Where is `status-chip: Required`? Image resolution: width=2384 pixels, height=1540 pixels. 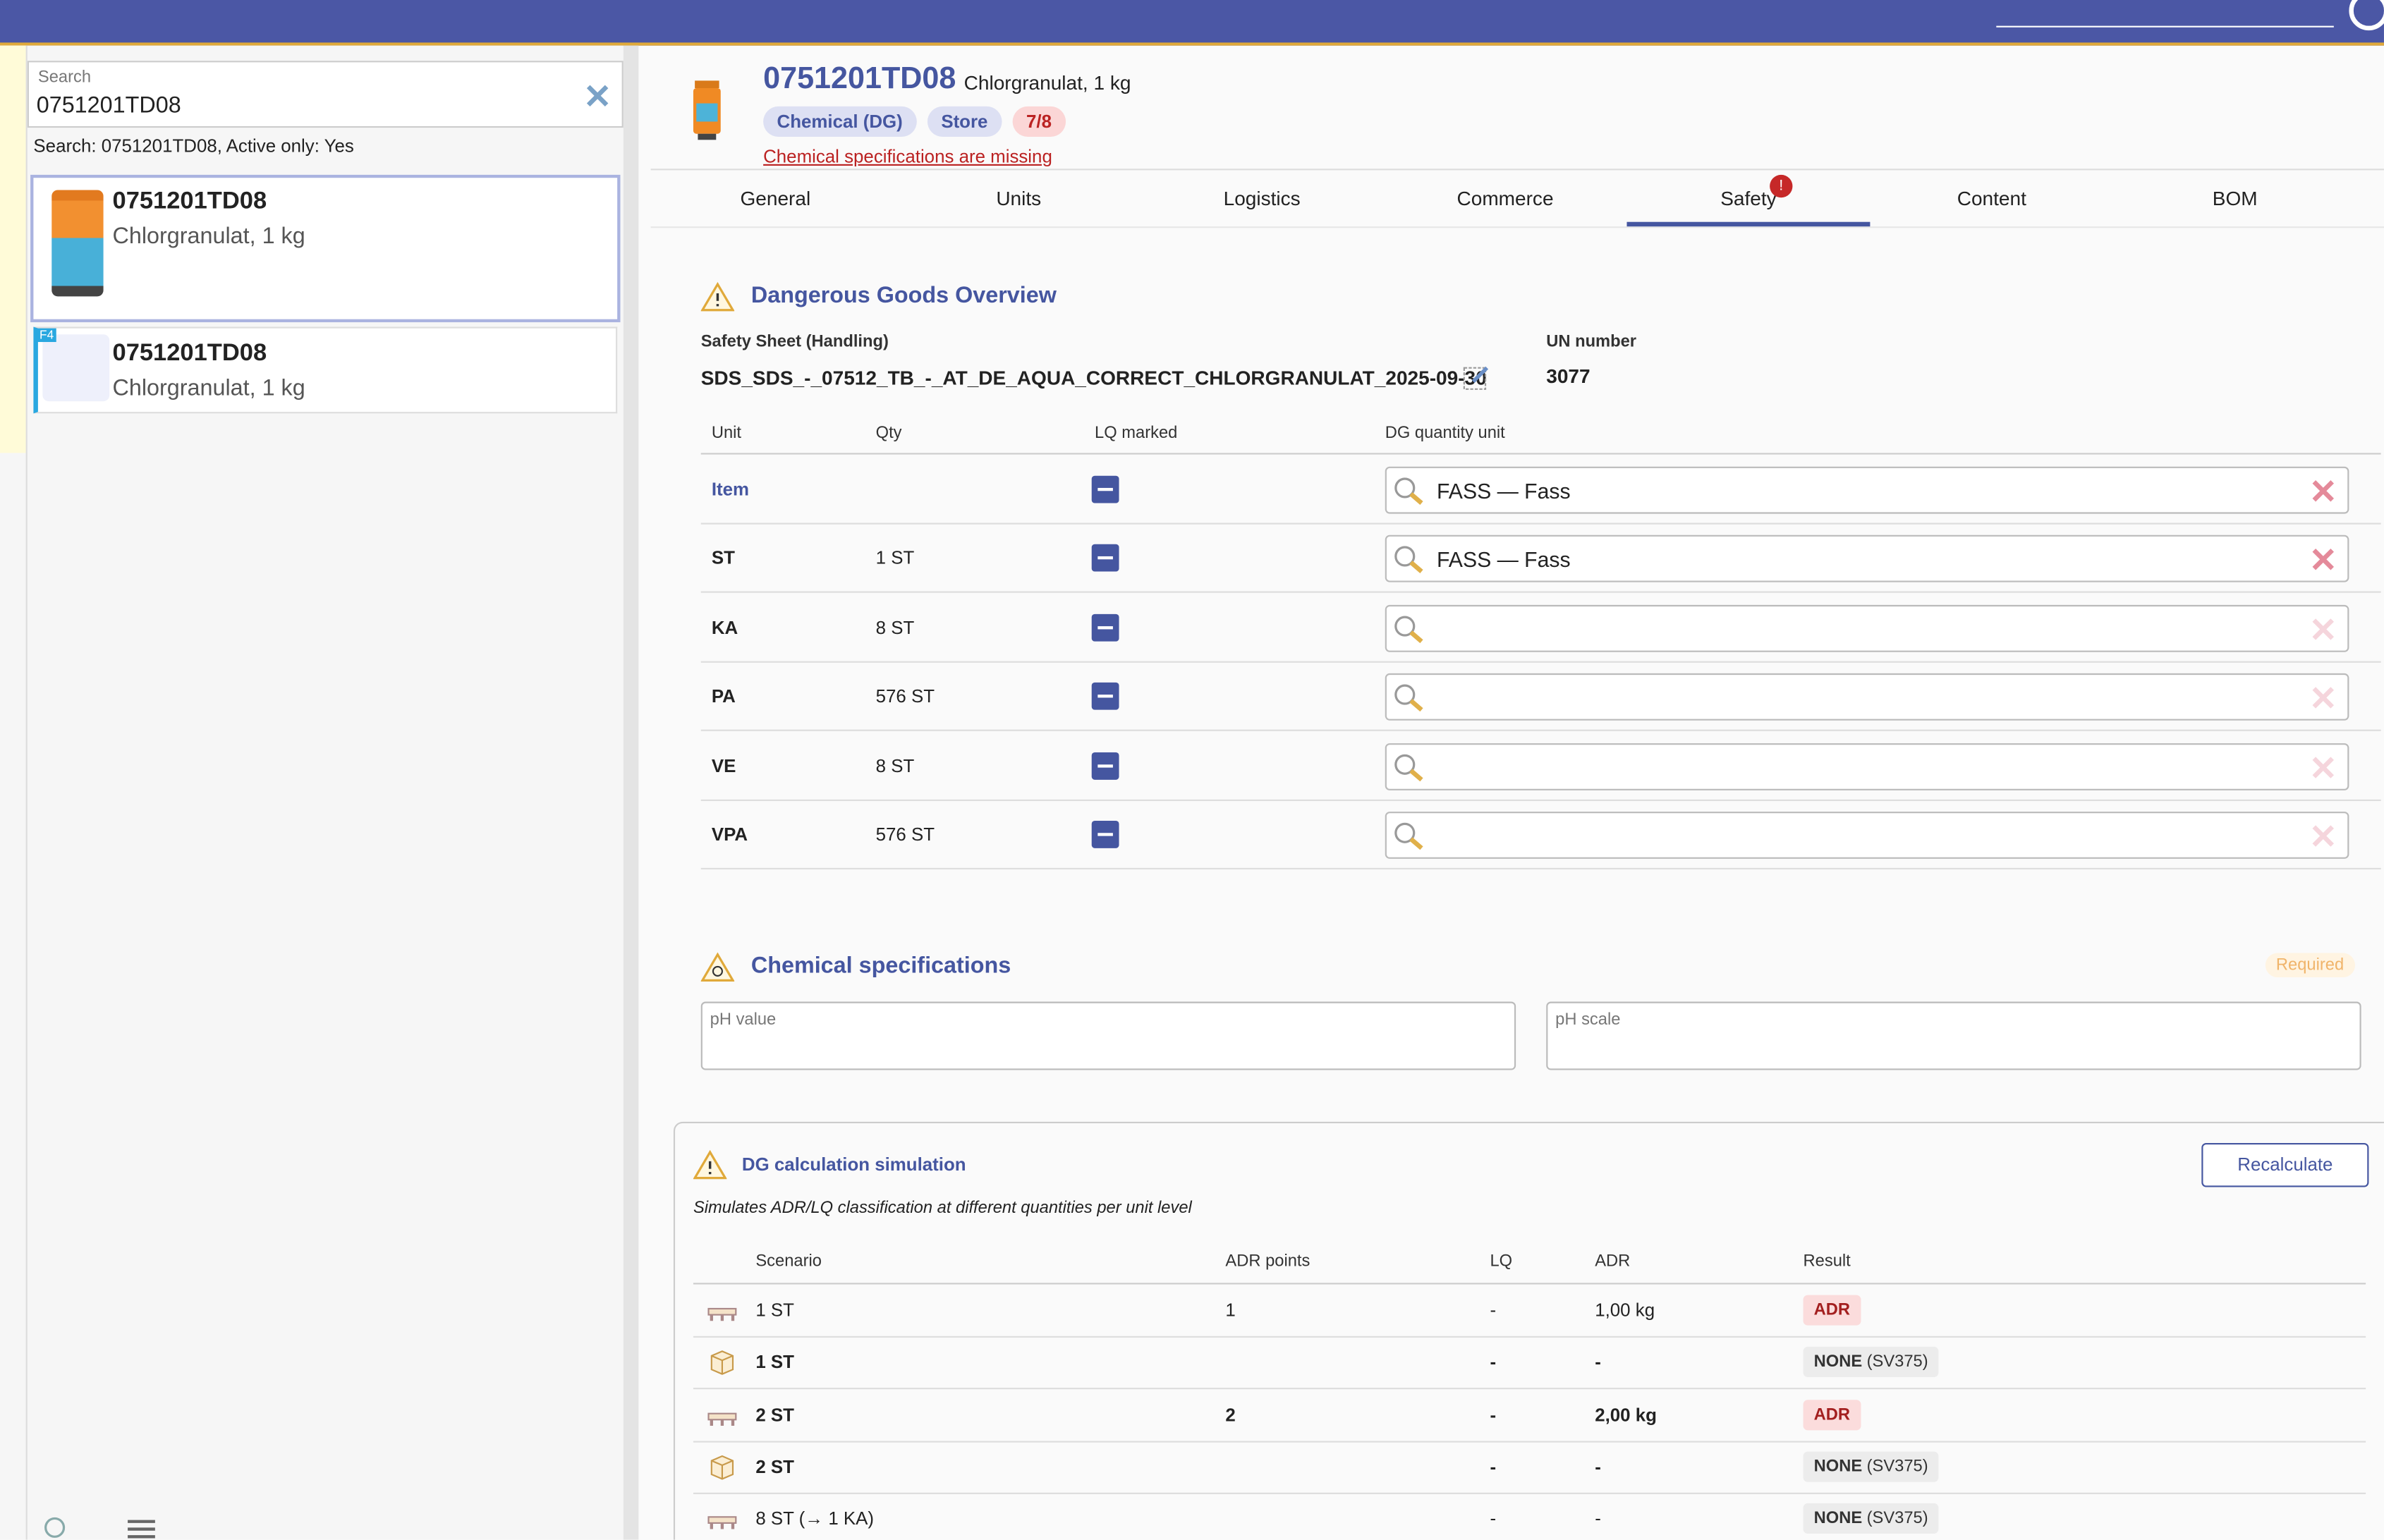 status-chip: Required is located at coordinates (2310, 966).